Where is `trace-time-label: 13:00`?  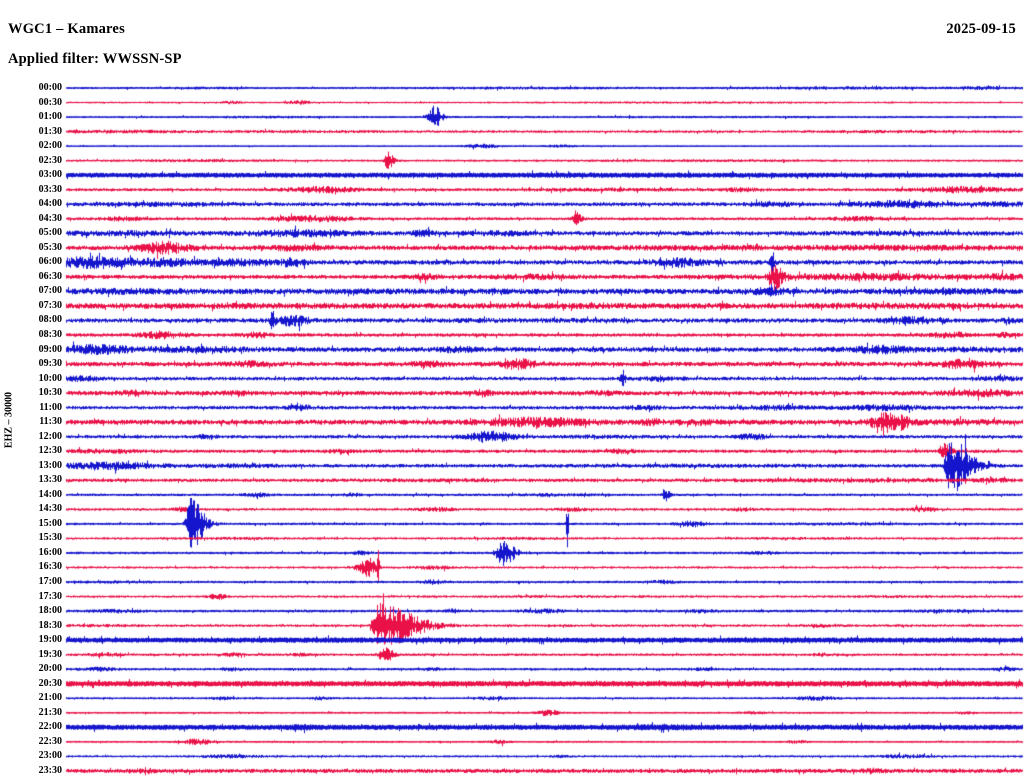 trace-time-label: 13:00 is located at coordinates (50, 465).